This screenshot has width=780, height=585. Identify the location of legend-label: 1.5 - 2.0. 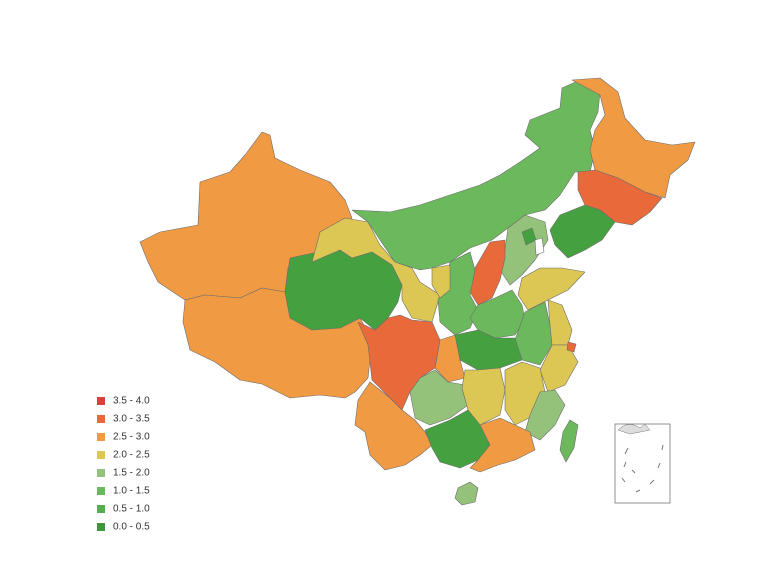
(131, 473).